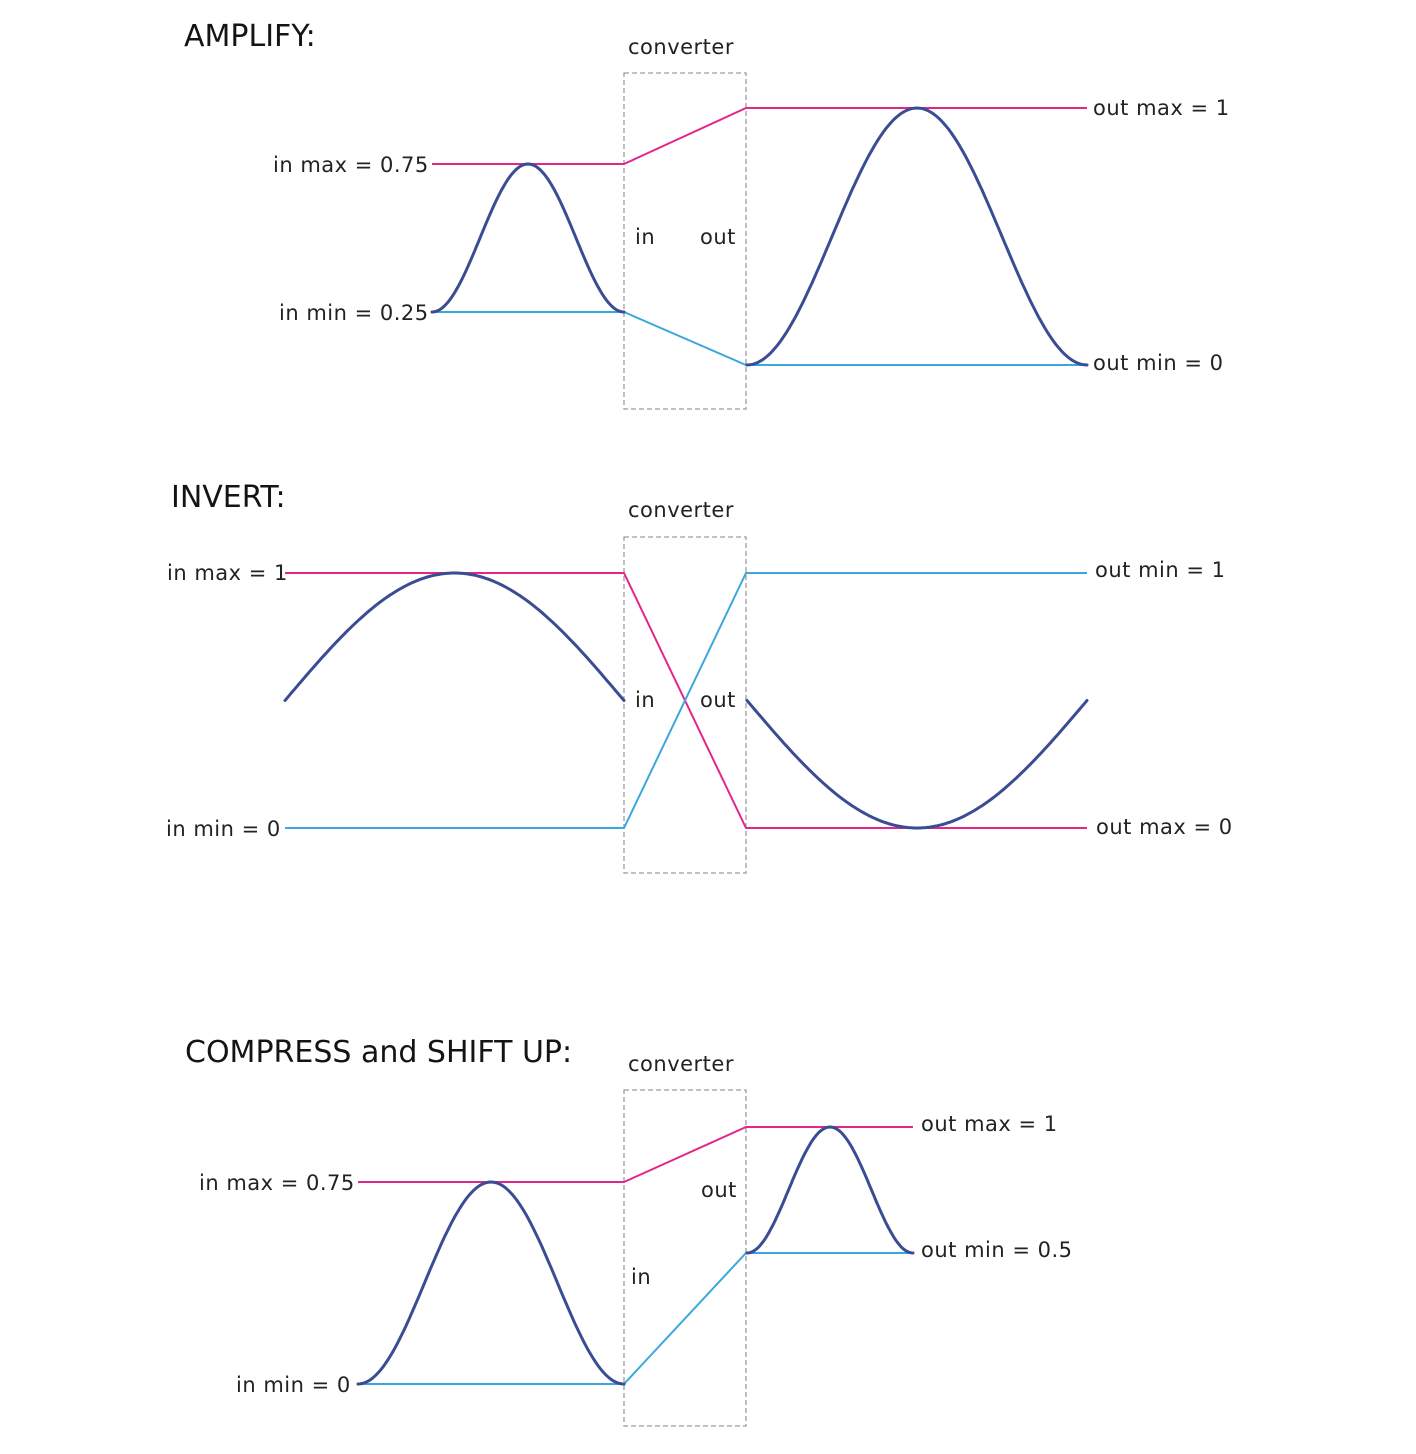 This screenshot has width=1416, height=1454. Describe the element at coordinates (1160, 570) in the screenshot. I see `out-min-label: out min = 1` at that location.